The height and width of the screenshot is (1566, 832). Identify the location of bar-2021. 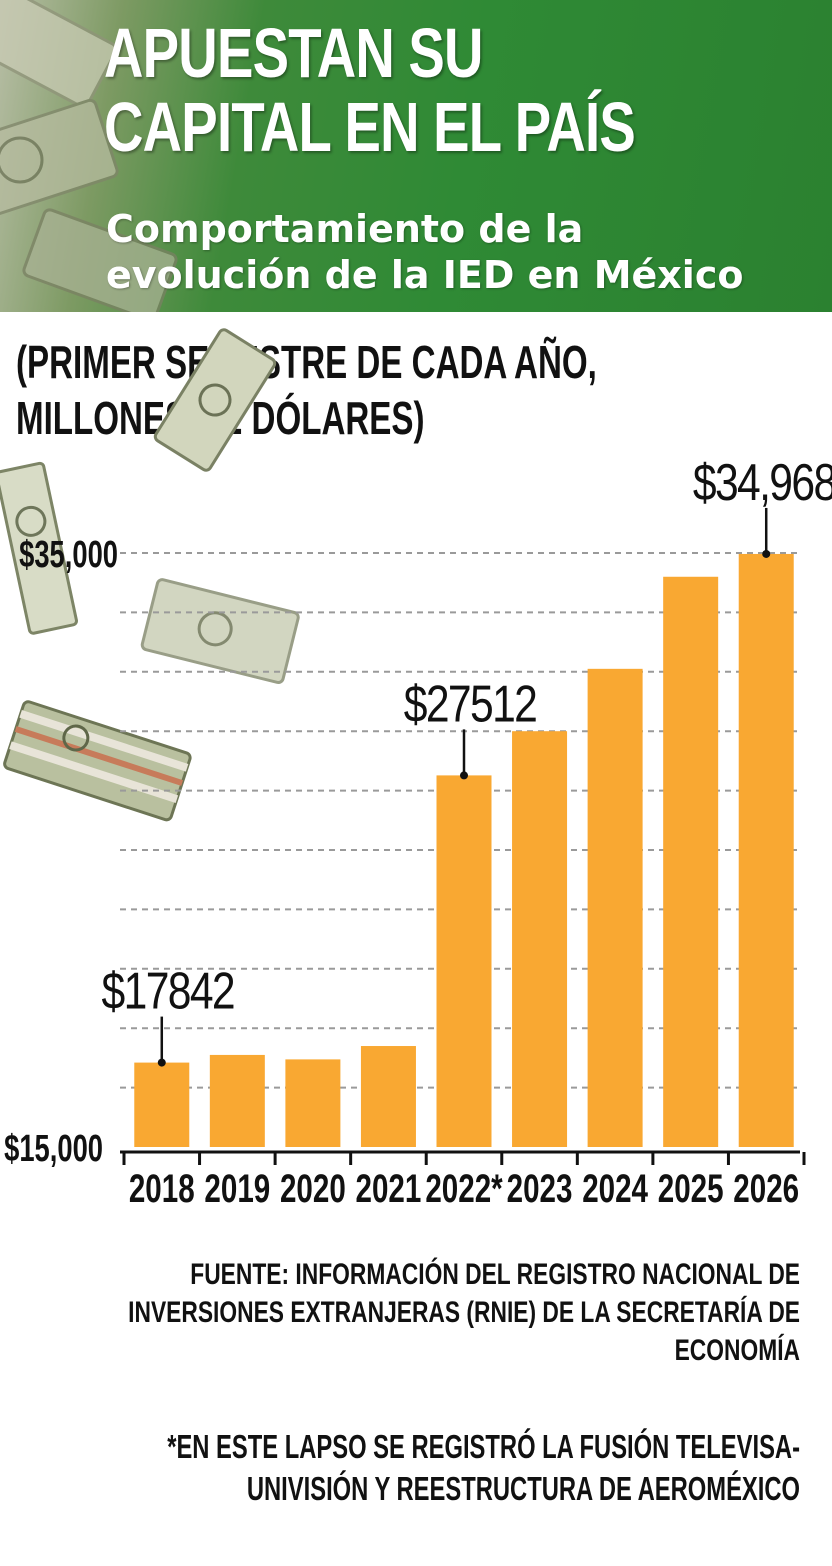
(388, 1096).